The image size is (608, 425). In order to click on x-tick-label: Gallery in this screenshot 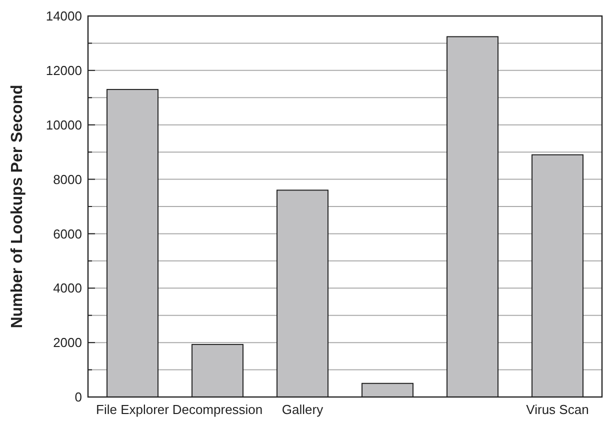, I will do `click(303, 409)`.